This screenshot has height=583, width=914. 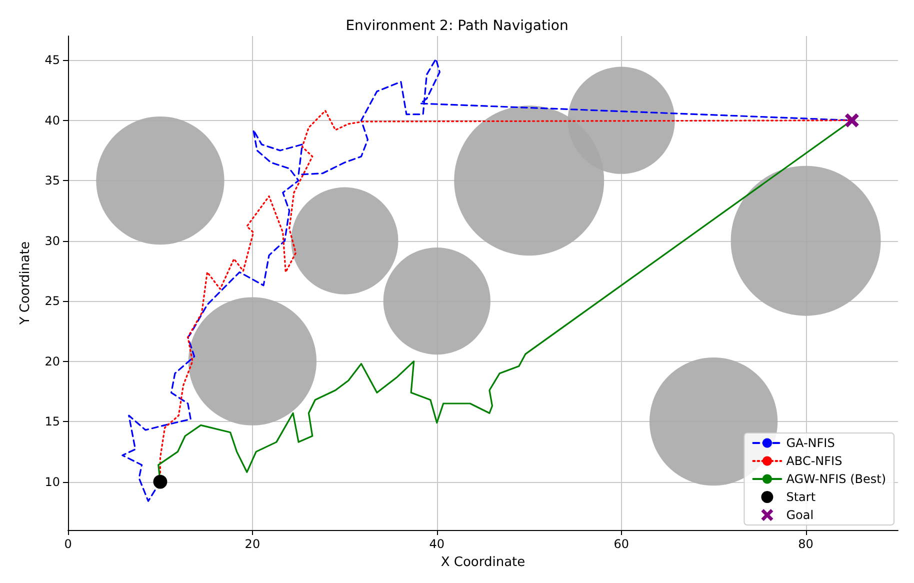 What do you see at coordinates (457, 26) in the screenshot?
I see `chart-title: Environment 2: Path Navigation` at bounding box center [457, 26].